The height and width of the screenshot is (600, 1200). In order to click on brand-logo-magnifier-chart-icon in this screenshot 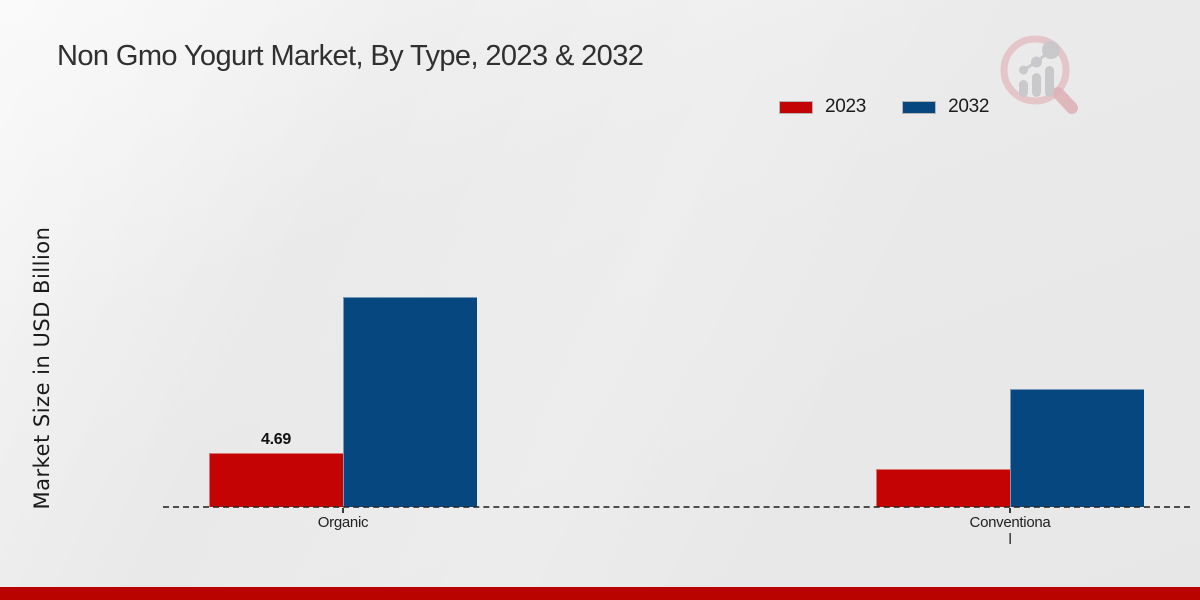, I will do `click(1039, 74)`.